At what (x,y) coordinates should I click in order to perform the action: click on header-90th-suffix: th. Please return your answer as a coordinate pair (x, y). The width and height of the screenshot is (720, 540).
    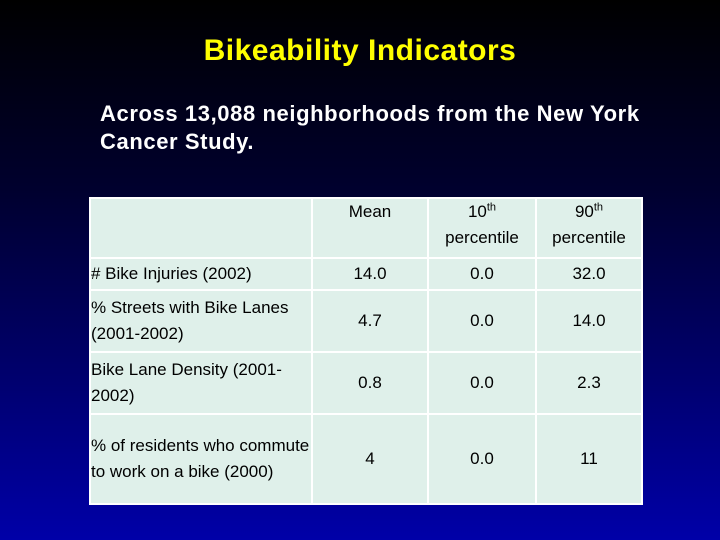
    Looking at the image, I should click on (598, 207).